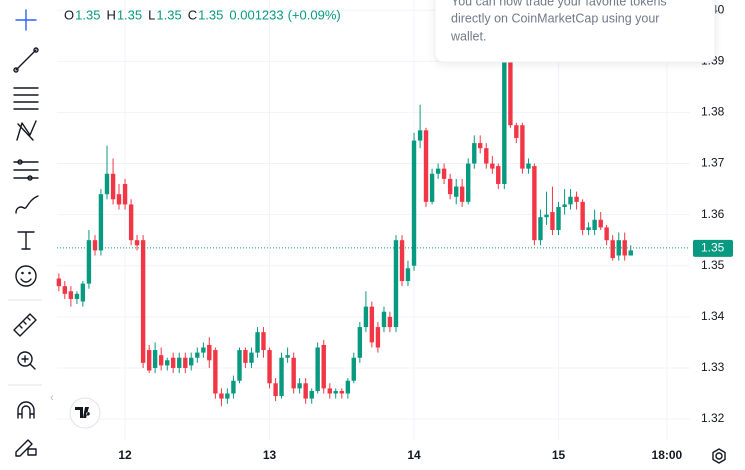  Describe the element at coordinates (26, 276) in the screenshot. I see `emoji-tool` at that location.